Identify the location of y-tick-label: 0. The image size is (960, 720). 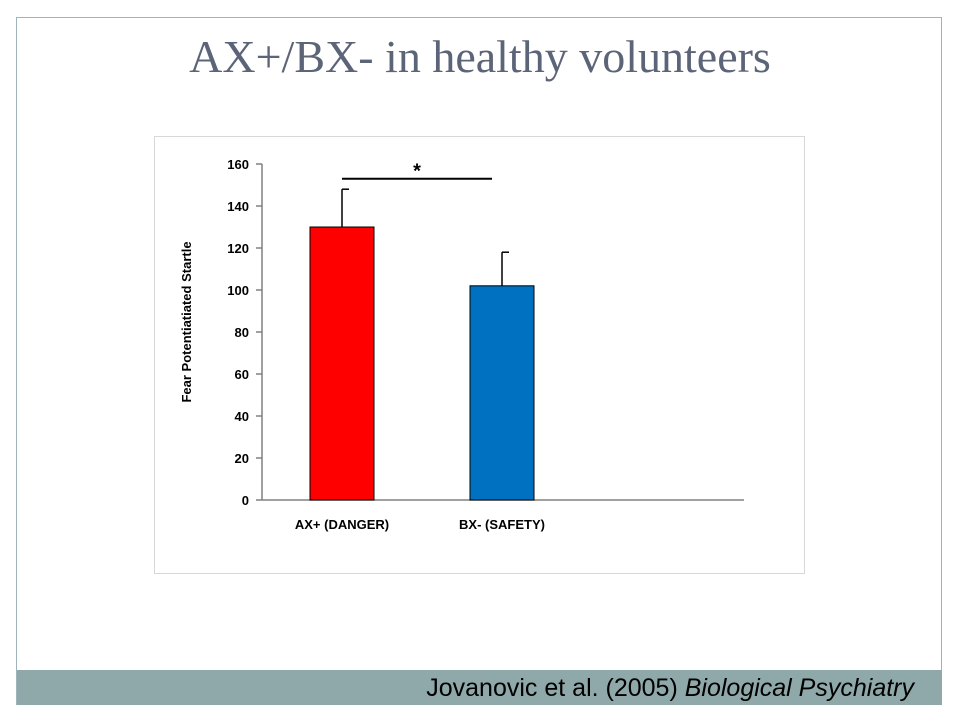
(245, 500).